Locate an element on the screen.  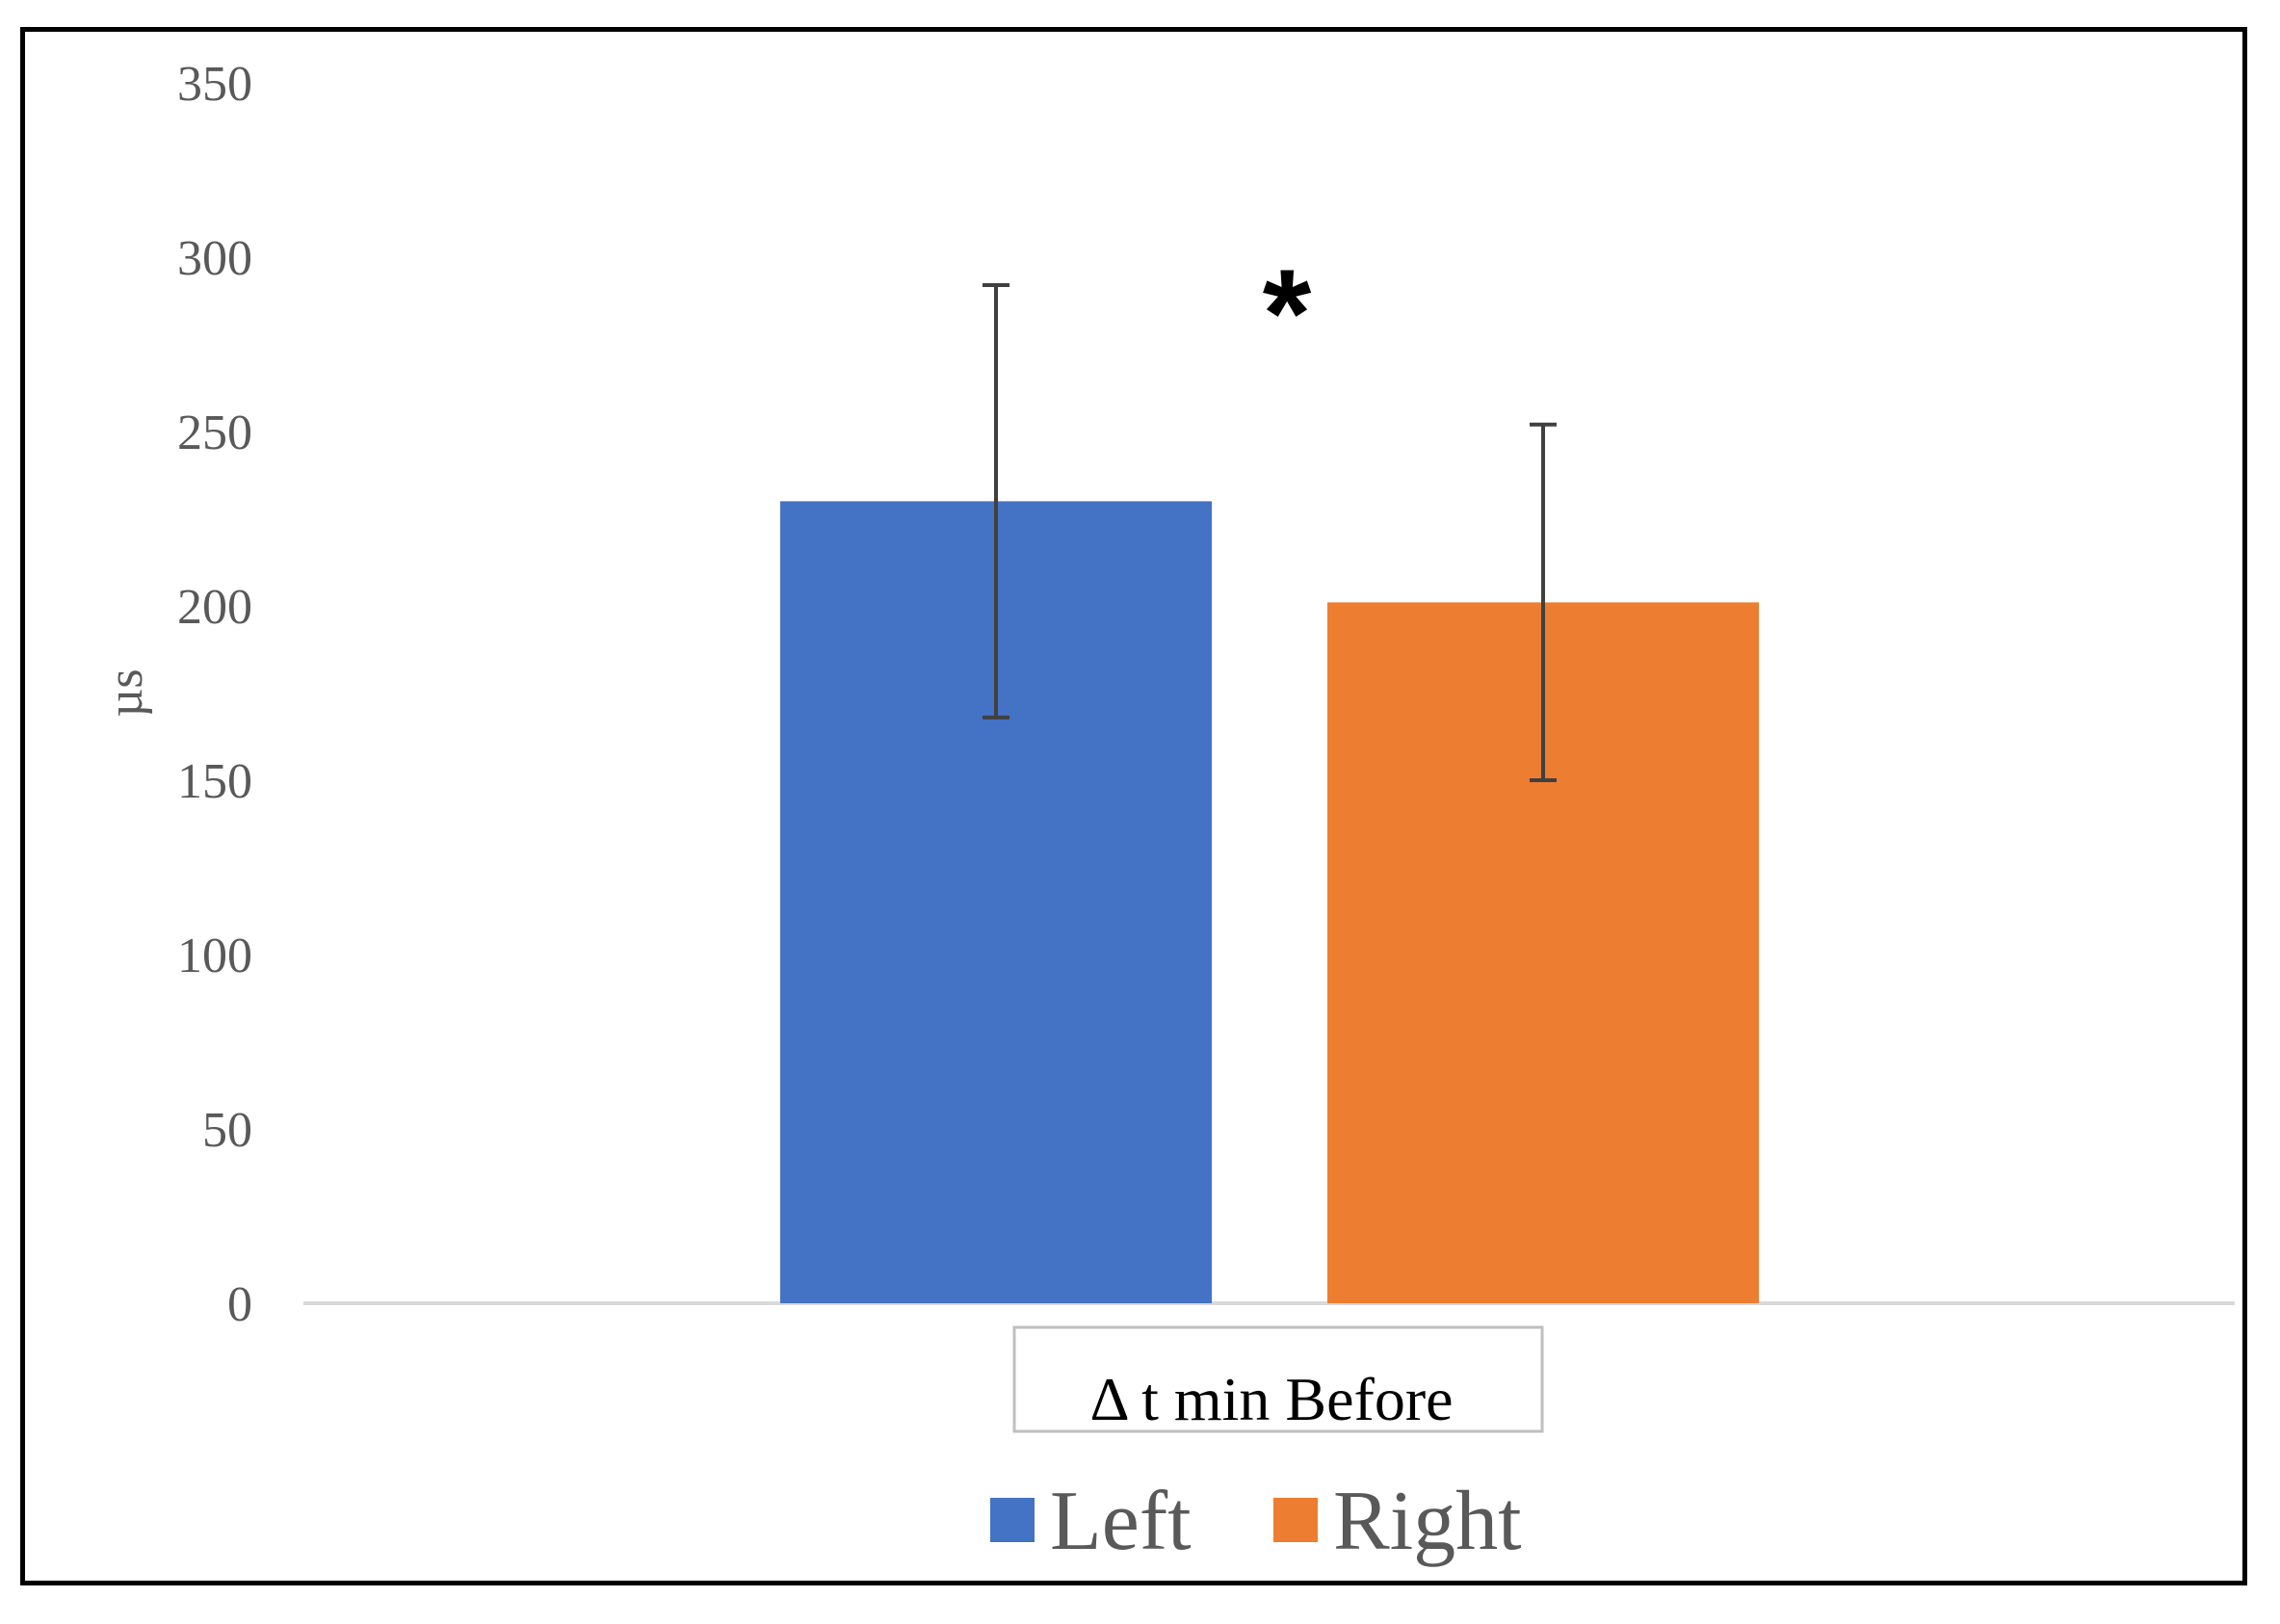
y-tick-label: 150 is located at coordinates (214, 781).